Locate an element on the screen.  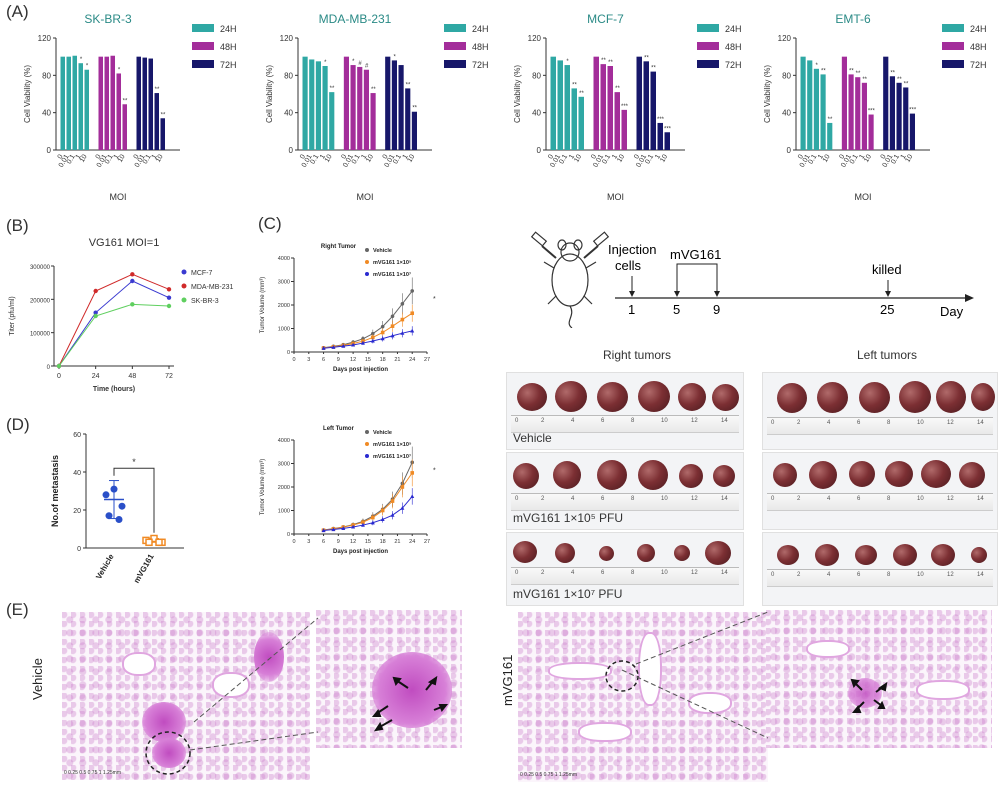
emt-6-ytick-label: 40 is located at coordinates (786, 113).